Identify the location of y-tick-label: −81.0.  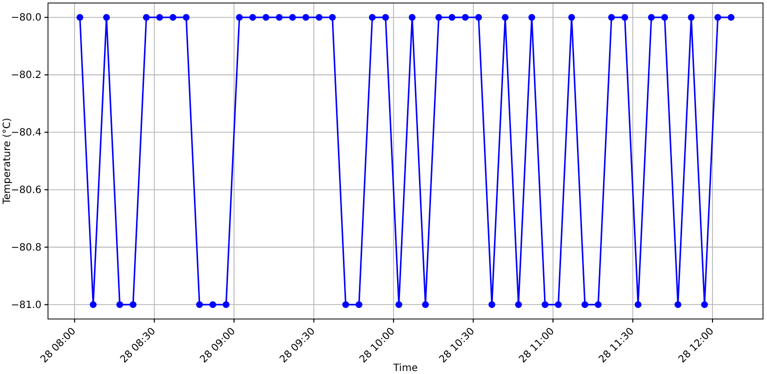
(26, 305).